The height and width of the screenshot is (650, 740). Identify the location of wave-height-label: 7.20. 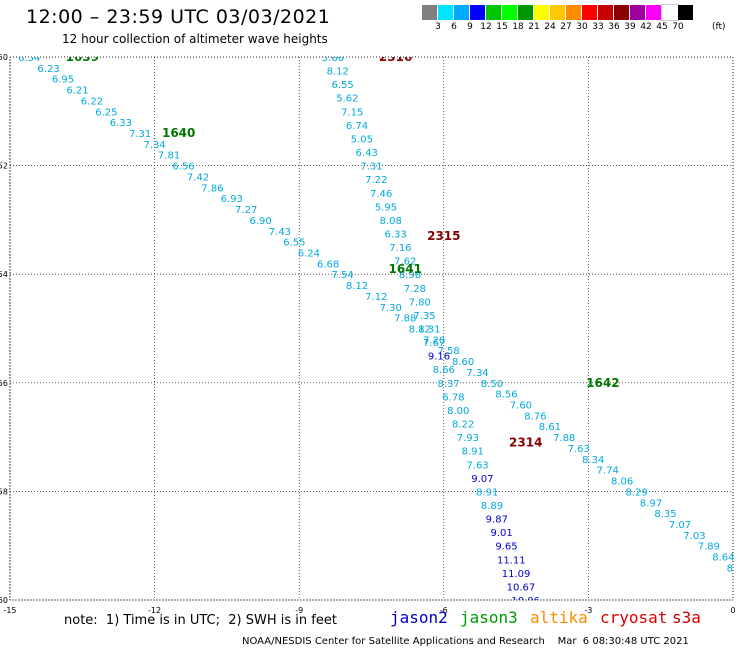
(434, 340).